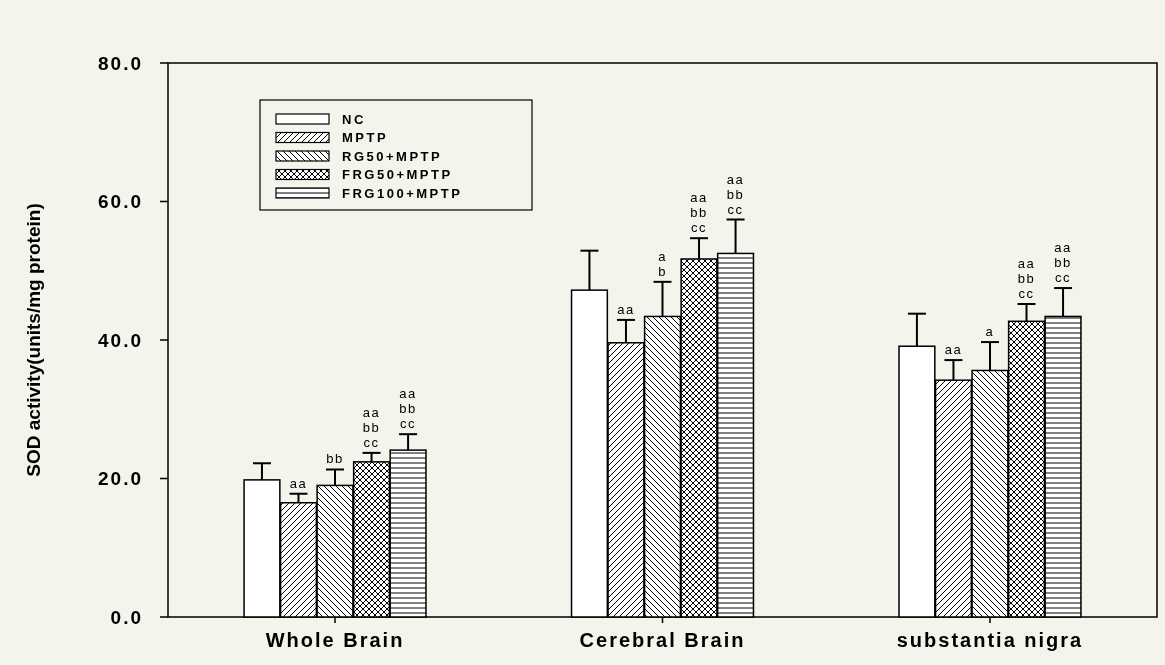 Image resolution: width=1165 pixels, height=665 pixels. I want to click on data-label: bb, so click(335, 459).